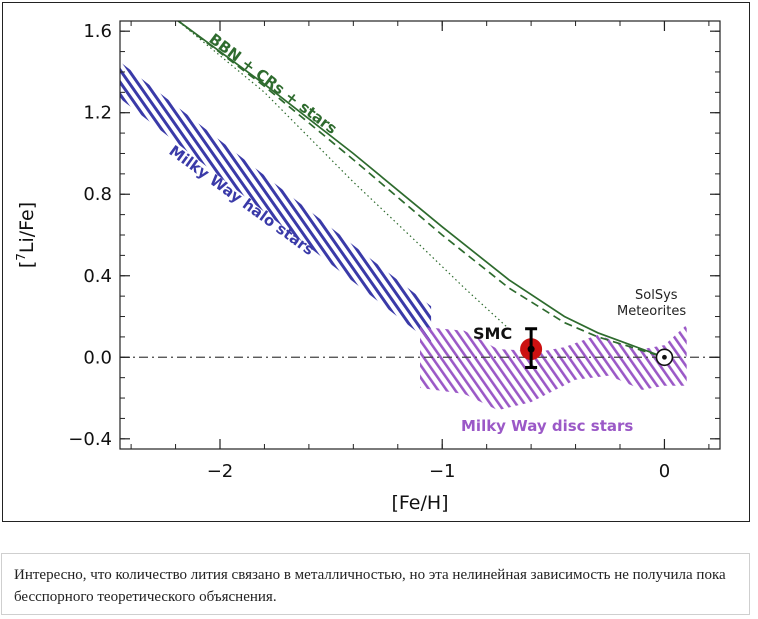 The image size is (758, 619). I want to click on x-tick-label: 0, so click(664, 471).